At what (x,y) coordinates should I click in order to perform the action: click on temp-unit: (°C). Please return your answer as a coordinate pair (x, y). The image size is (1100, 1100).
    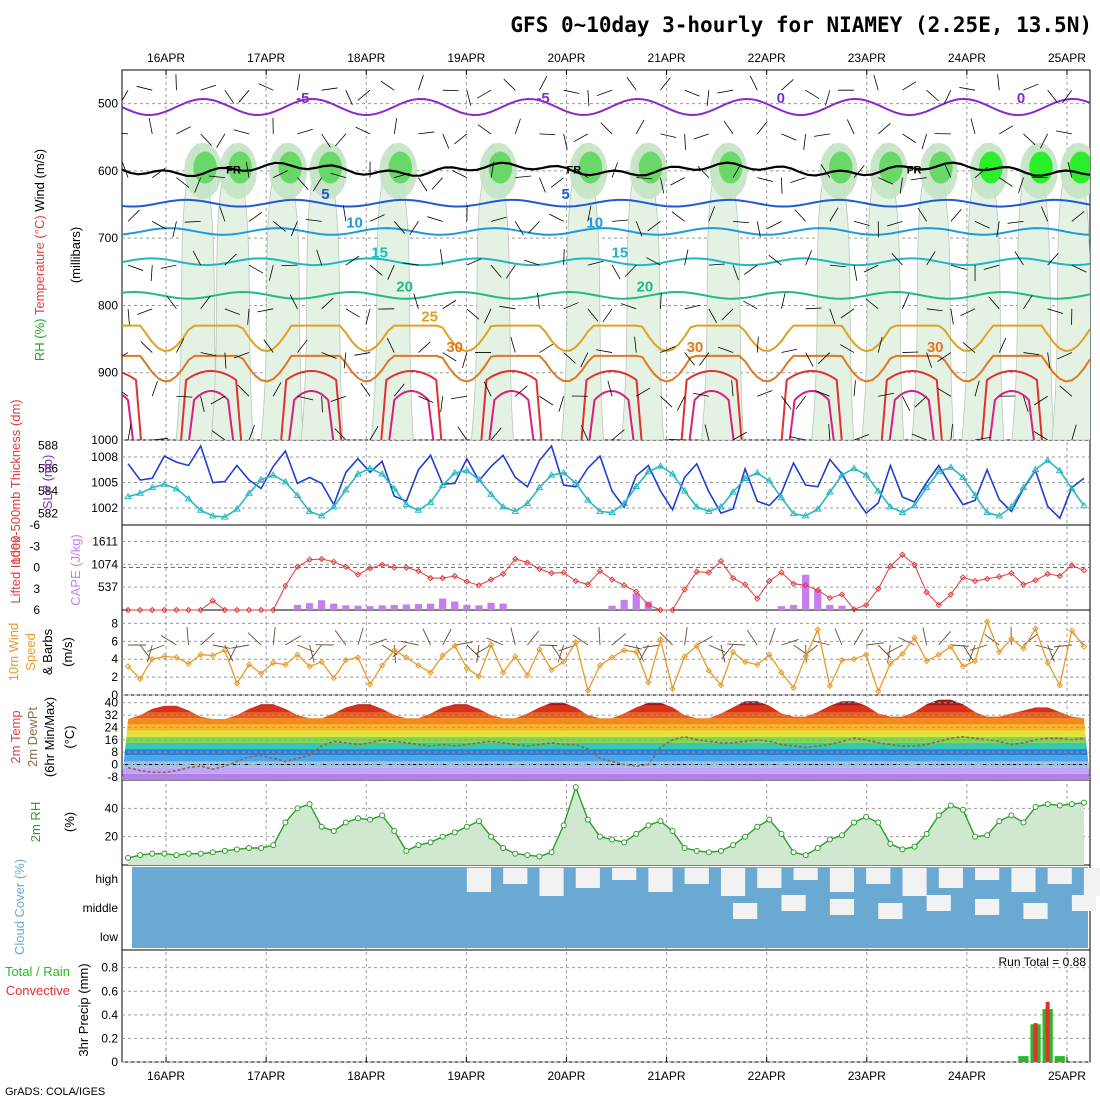
    Looking at the image, I should click on (69, 736).